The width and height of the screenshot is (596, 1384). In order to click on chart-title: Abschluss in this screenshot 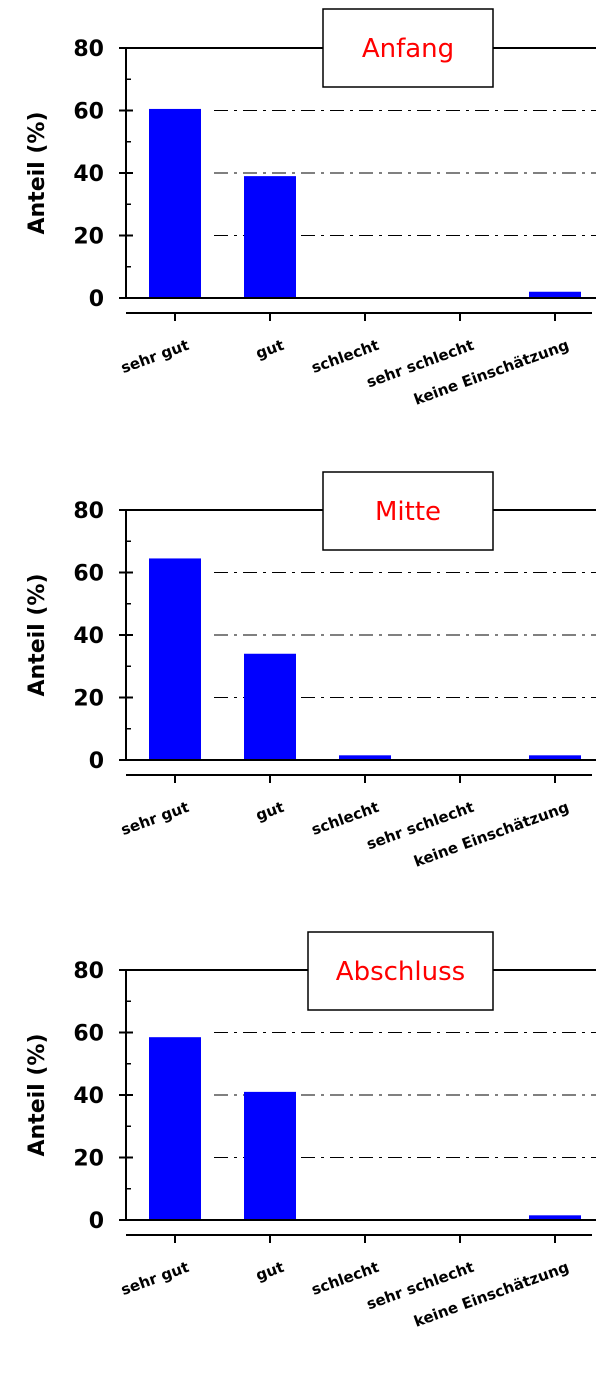, I will do `click(400, 972)`.